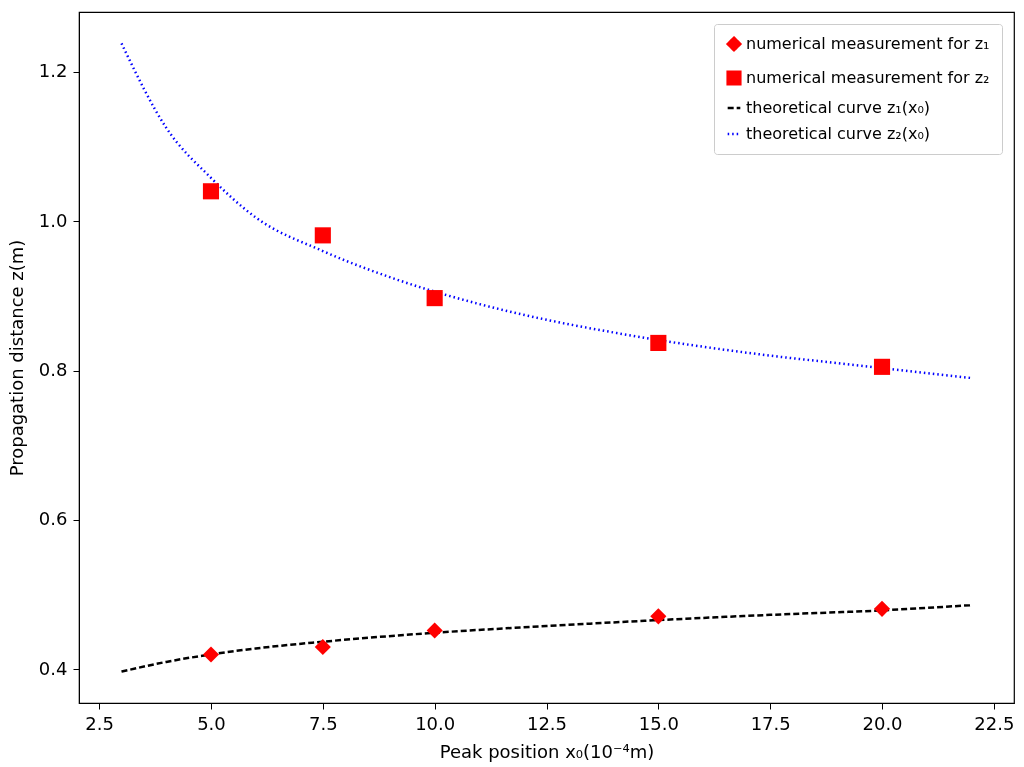  What do you see at coordinates (53, 220) in the screenshot?
I see `y-tick-label: 1.0` at bounding box center [53, 220].